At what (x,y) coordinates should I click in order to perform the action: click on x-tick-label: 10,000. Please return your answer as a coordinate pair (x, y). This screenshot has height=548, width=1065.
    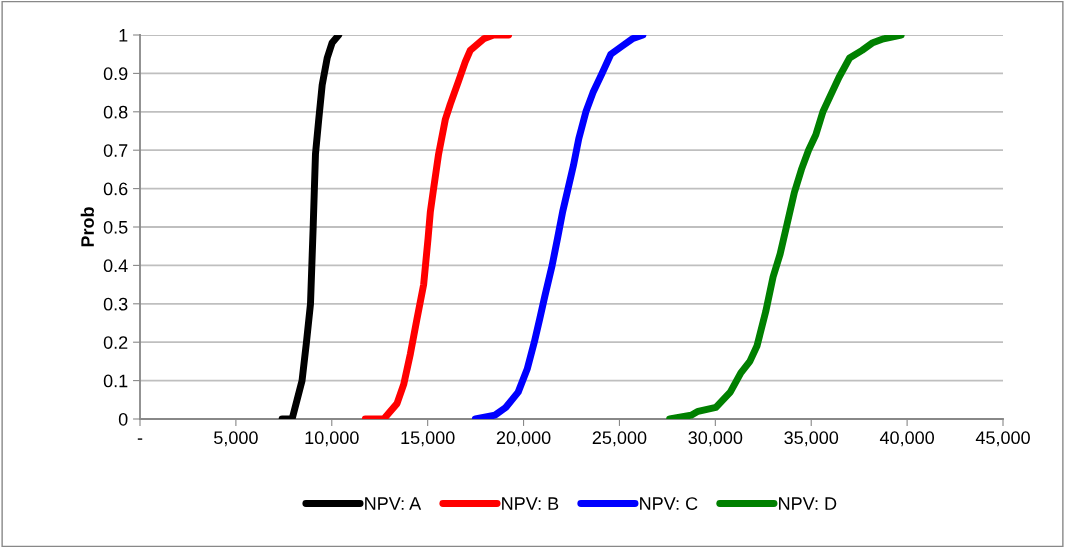
    Looking at the image, I should click on (332, 439).